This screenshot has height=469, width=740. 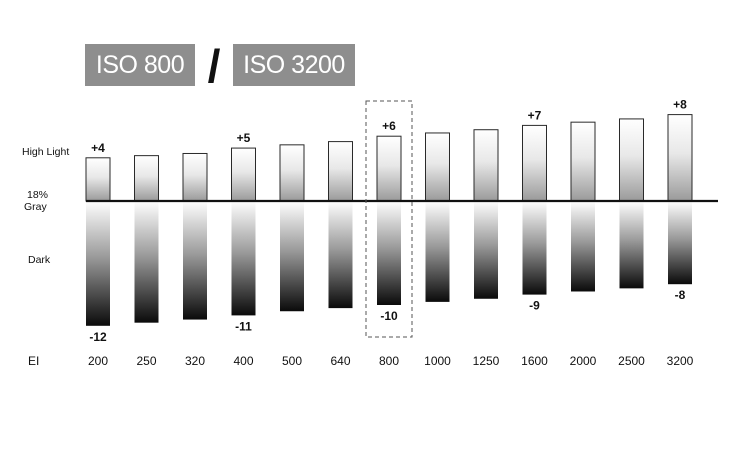 What do you see at coordinates (37, 201) in the screenshot?
I see `y-label-18-gray: 18% Gray` at bounding box center [37, 201].